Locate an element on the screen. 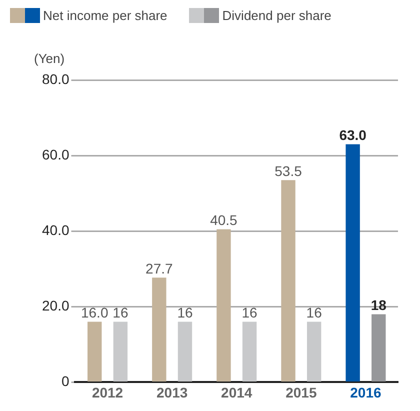  data-label: 16.0 is located at coordinates (94, 312).